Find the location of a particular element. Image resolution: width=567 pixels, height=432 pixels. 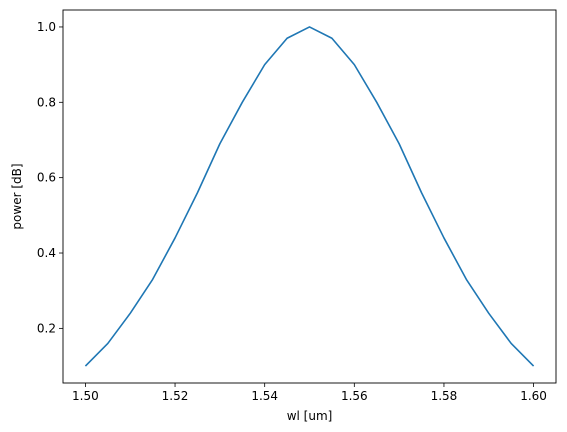

y-tick-label: 0.2 is located at coordinates (46, 328).